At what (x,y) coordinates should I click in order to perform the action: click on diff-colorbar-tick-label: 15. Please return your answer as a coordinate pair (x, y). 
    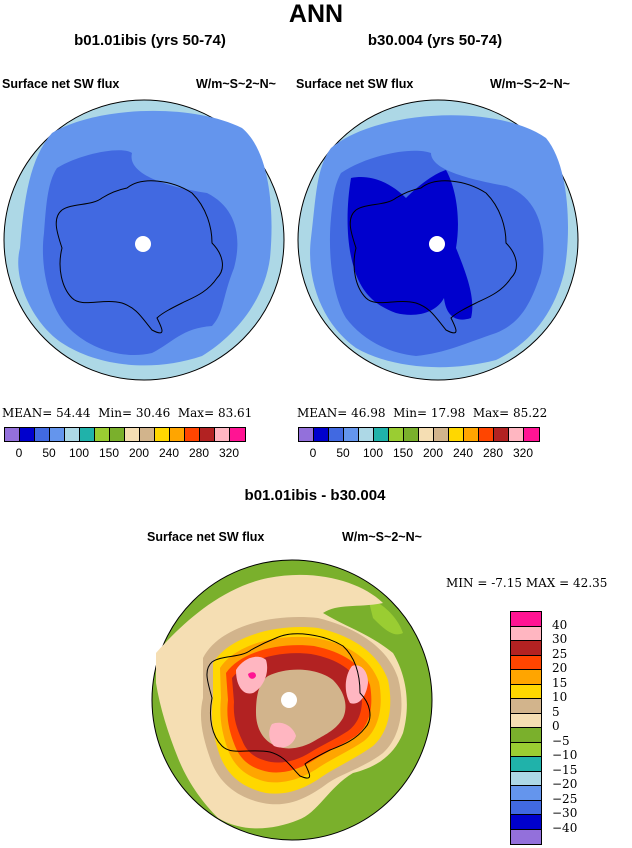
    Looking at the image, I should click on (560, 682).